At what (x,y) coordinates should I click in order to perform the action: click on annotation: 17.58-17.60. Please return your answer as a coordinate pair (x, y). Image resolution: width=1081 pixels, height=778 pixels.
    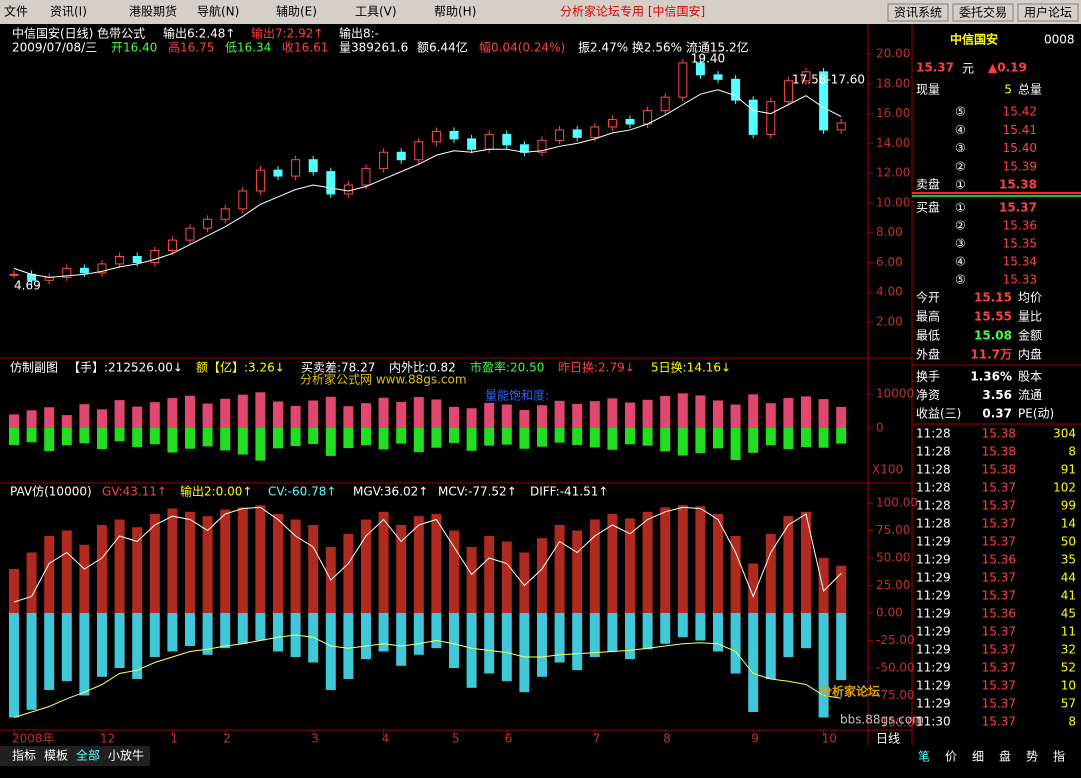
    Looking at the image, I should click on (828, 80).